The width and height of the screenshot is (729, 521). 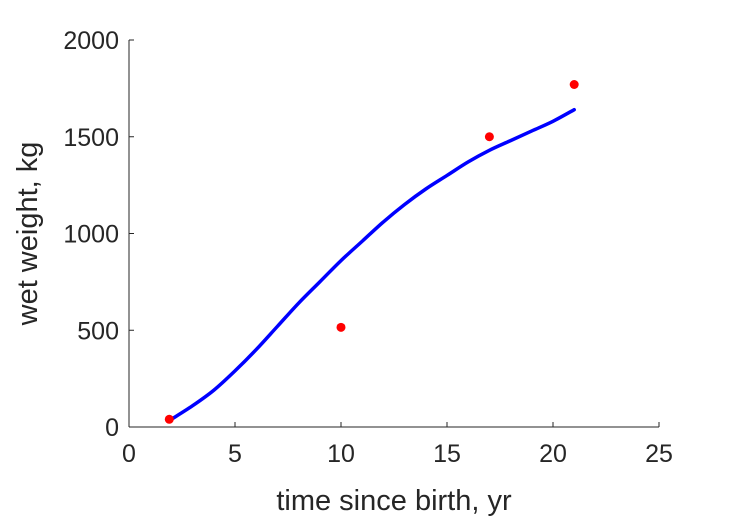 I want to click on y-ticks: 0 500 1000 1500 2000, so click(x=98, y=234).